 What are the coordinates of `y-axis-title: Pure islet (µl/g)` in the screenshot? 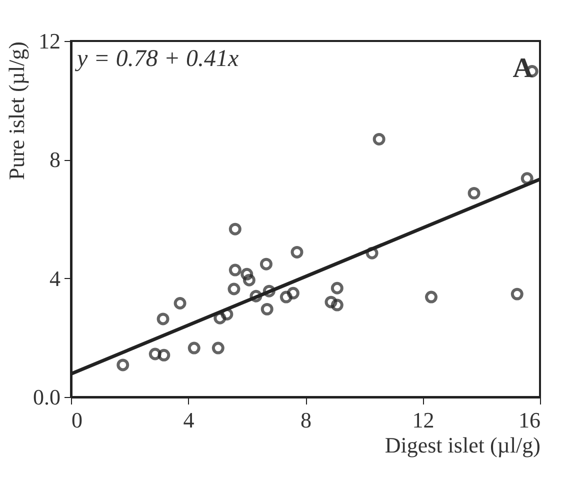 It's located at (16, 111).